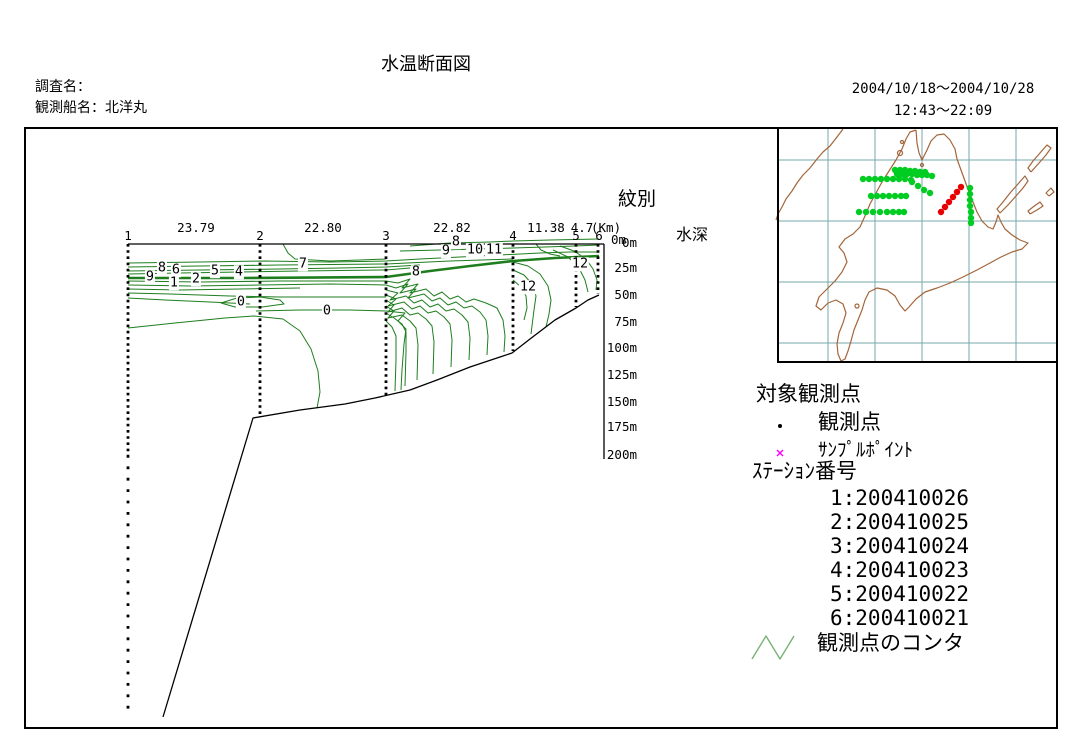  I want to click on depth-tick-label: 100m, so click(621, 347).